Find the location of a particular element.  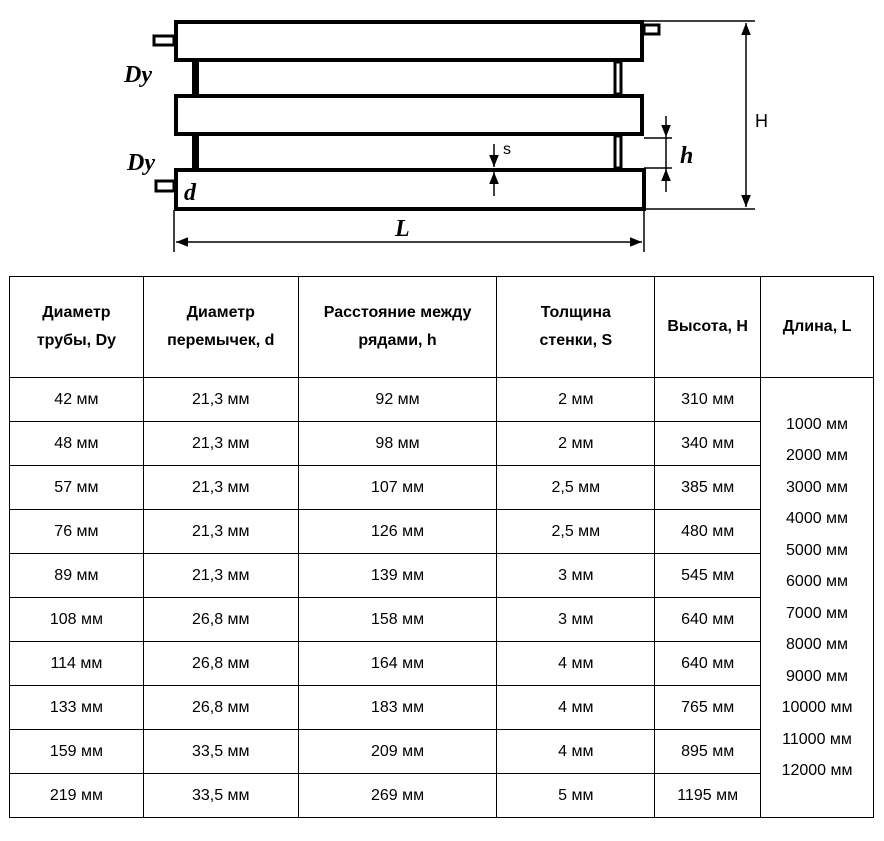

table-row: 114 мм 26,8 мм 164 мм 4 мм 640 мм is located at coordinates (441, 663).